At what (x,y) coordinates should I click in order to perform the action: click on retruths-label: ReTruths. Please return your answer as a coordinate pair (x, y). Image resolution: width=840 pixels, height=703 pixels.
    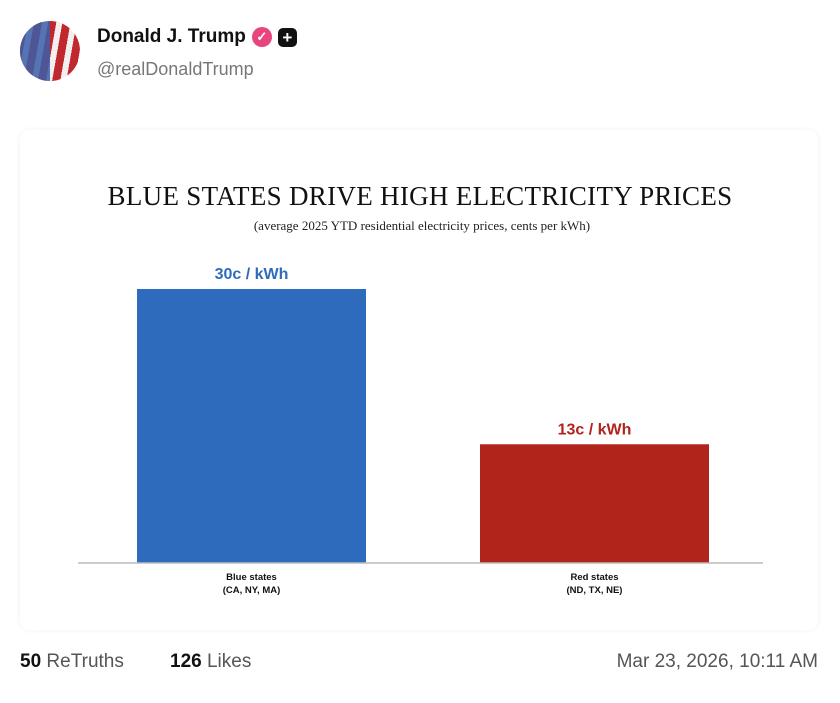
    Looking at the image, I should click on (85, 661).